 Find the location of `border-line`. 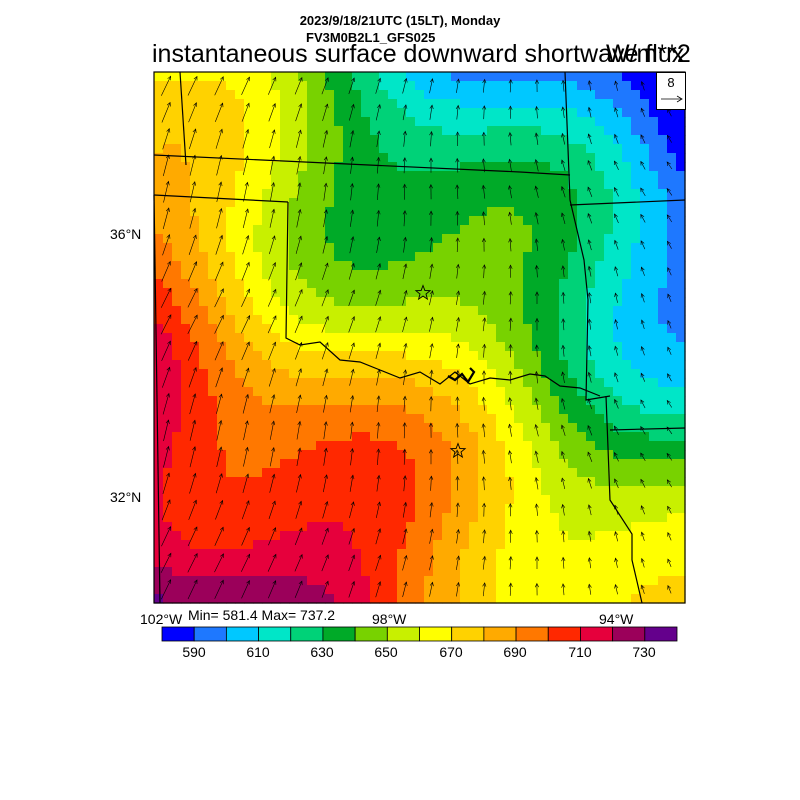

border-line is located at coordinates (627, 202).